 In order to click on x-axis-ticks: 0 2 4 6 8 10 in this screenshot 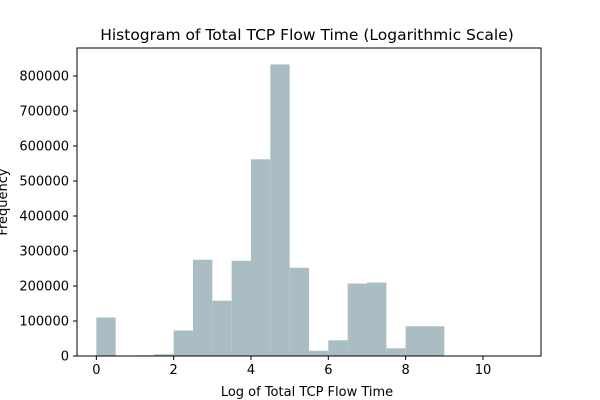, I will do `click(291, 367)`.